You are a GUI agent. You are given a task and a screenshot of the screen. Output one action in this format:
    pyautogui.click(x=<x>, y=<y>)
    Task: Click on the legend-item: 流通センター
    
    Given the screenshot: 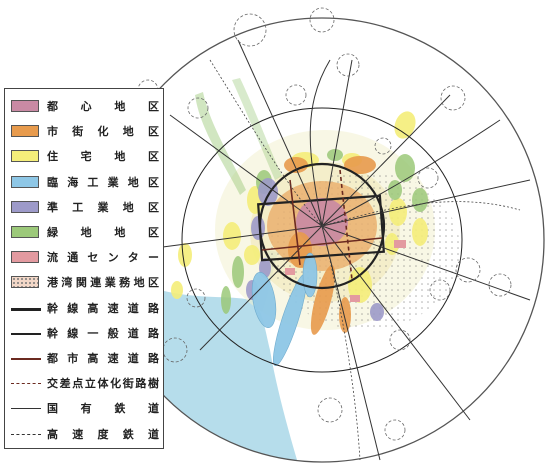 What is the action you would take?
    pyautogui.click(x=85, y=257)
    